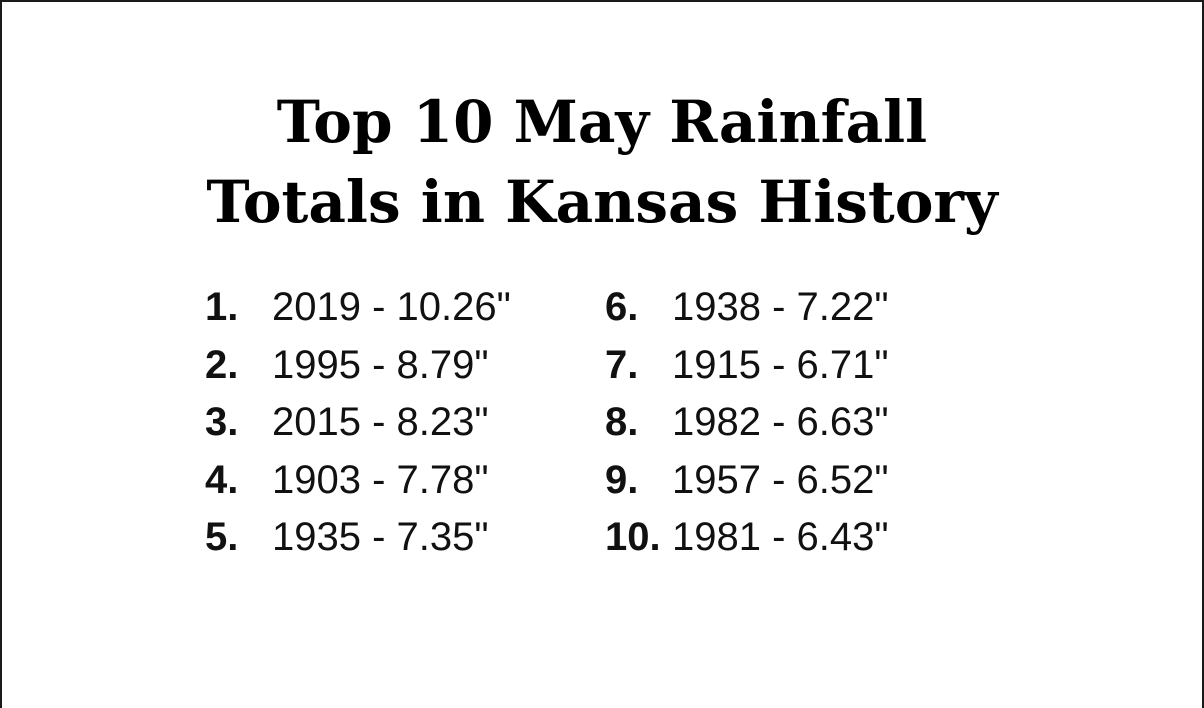 The height and width of the screenshot is (708, 1204). I want to click on year-rainfall-value: 1957 - 6.52", so click(780, 479).